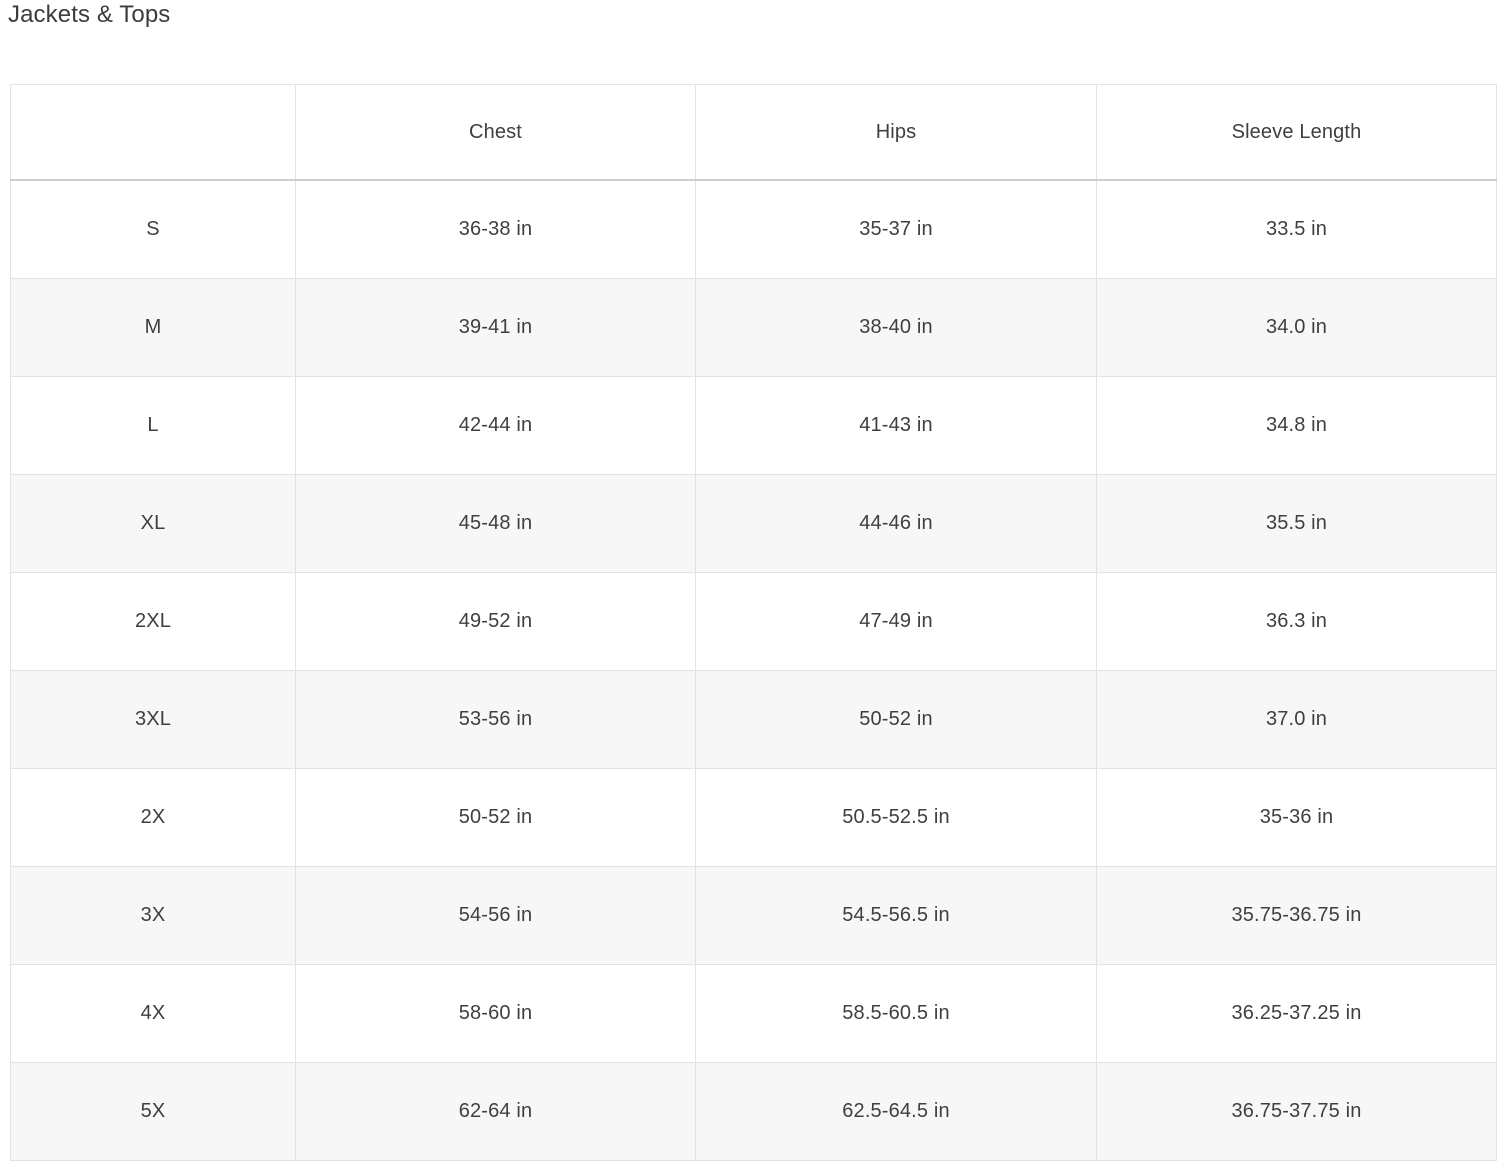 The width and height of the screenshot is (1500, 1167). Describe the element at coordinates (153, 817) in the screenshot. I see `size-cell: 2X` at that location.